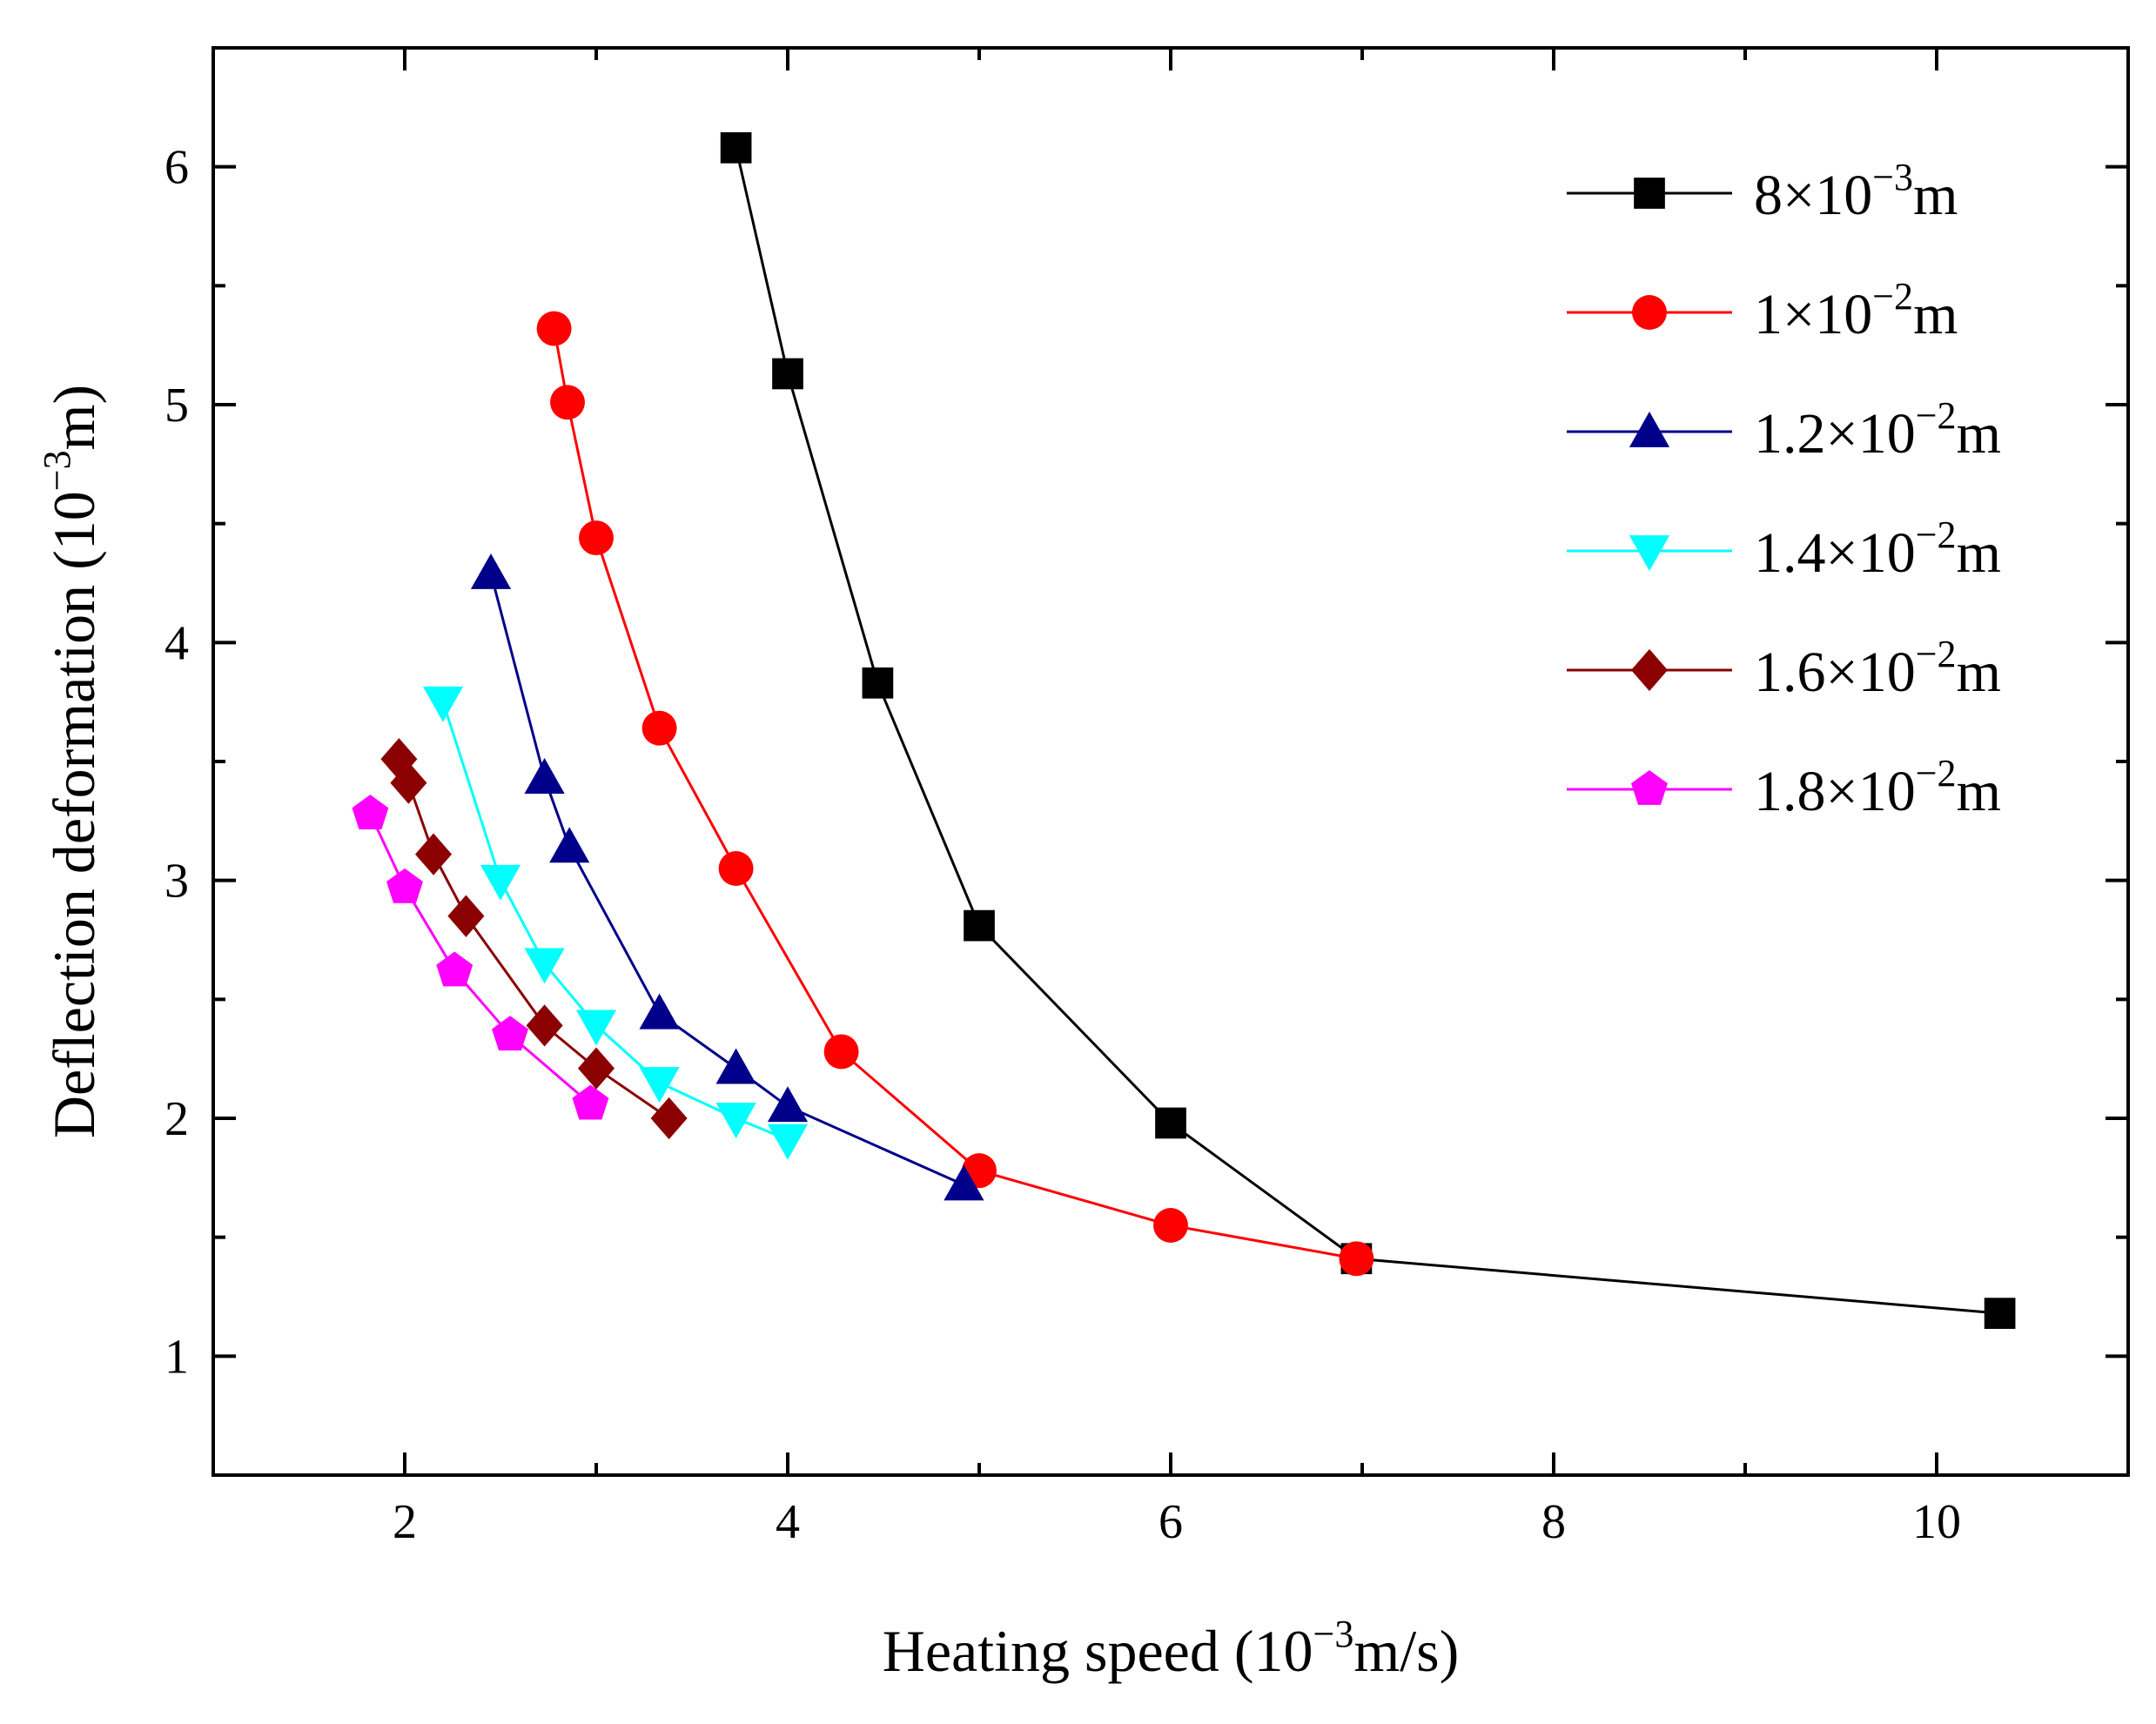 This screenshot has height=1724, width=2156. Describe the element at coordinates (1936, 1522) in the screenshot. I see `x-tick-label: 10` at that location.